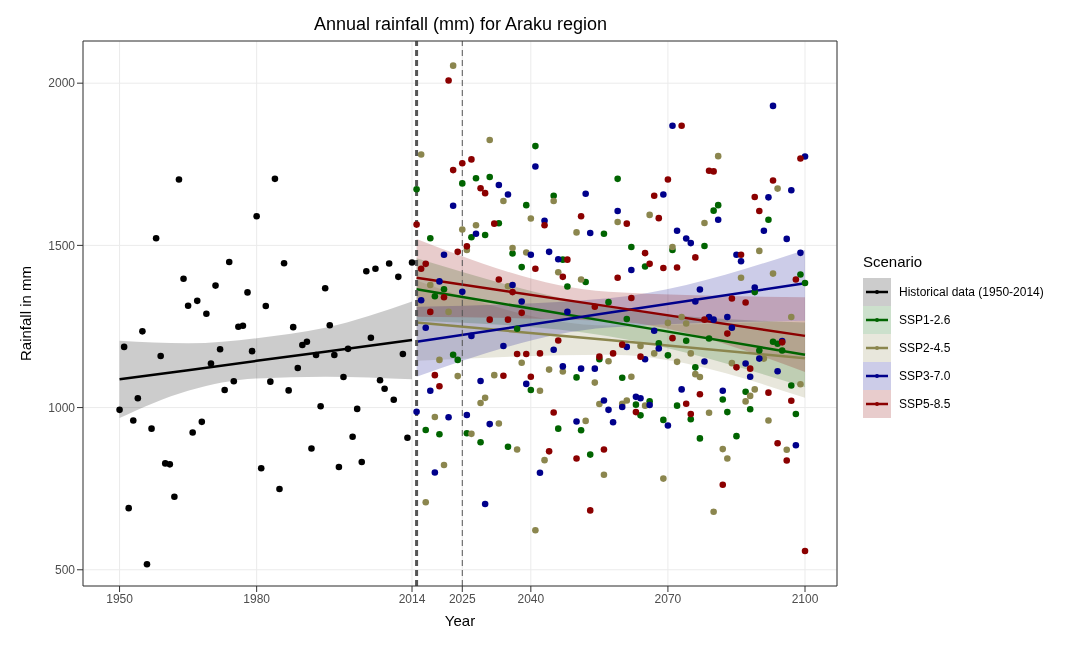  What do you see at coordinates (65, 570) in the screenshot?
I see `y-tick-label: 500` at bounding box center [65, 570].